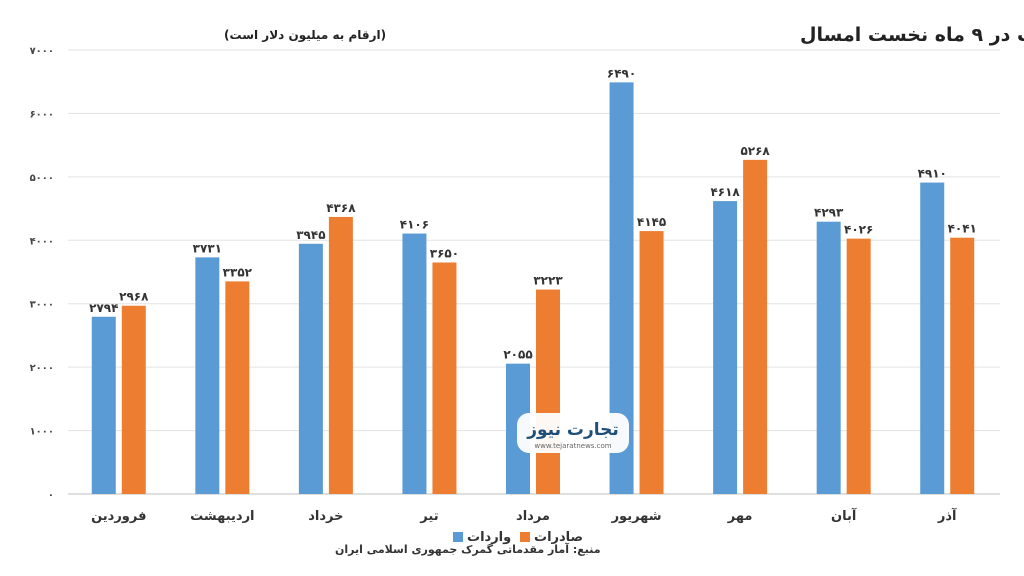 This screenshot has height=576, width=1024. Describe the element at coordinates (42, 51) in the screenshot. I see `y-tick-label: ۷۰۰۰` at that location.